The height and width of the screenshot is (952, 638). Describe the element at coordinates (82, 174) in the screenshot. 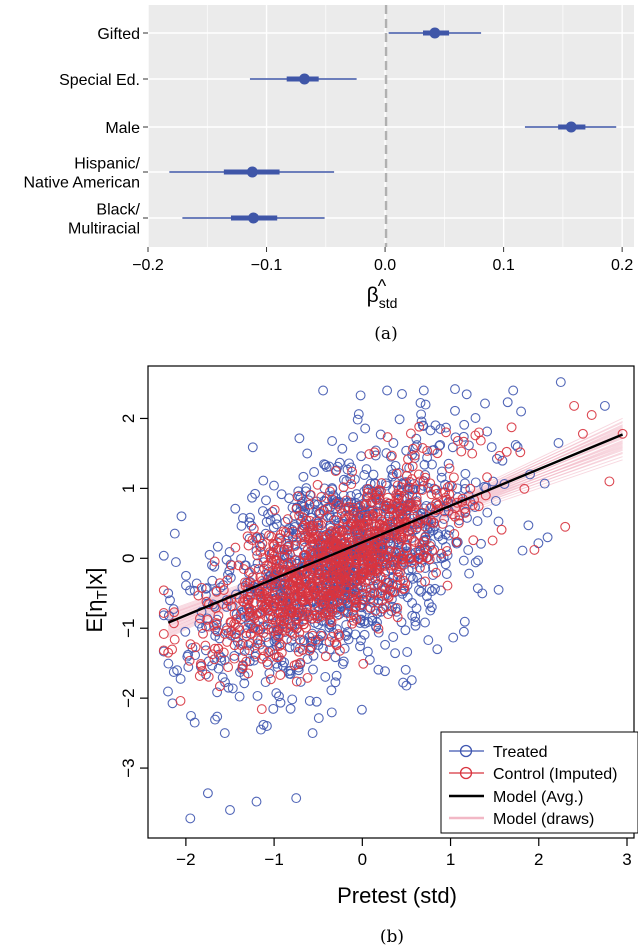

I see `forest-row-label: Hispanic/Native American` at that location.